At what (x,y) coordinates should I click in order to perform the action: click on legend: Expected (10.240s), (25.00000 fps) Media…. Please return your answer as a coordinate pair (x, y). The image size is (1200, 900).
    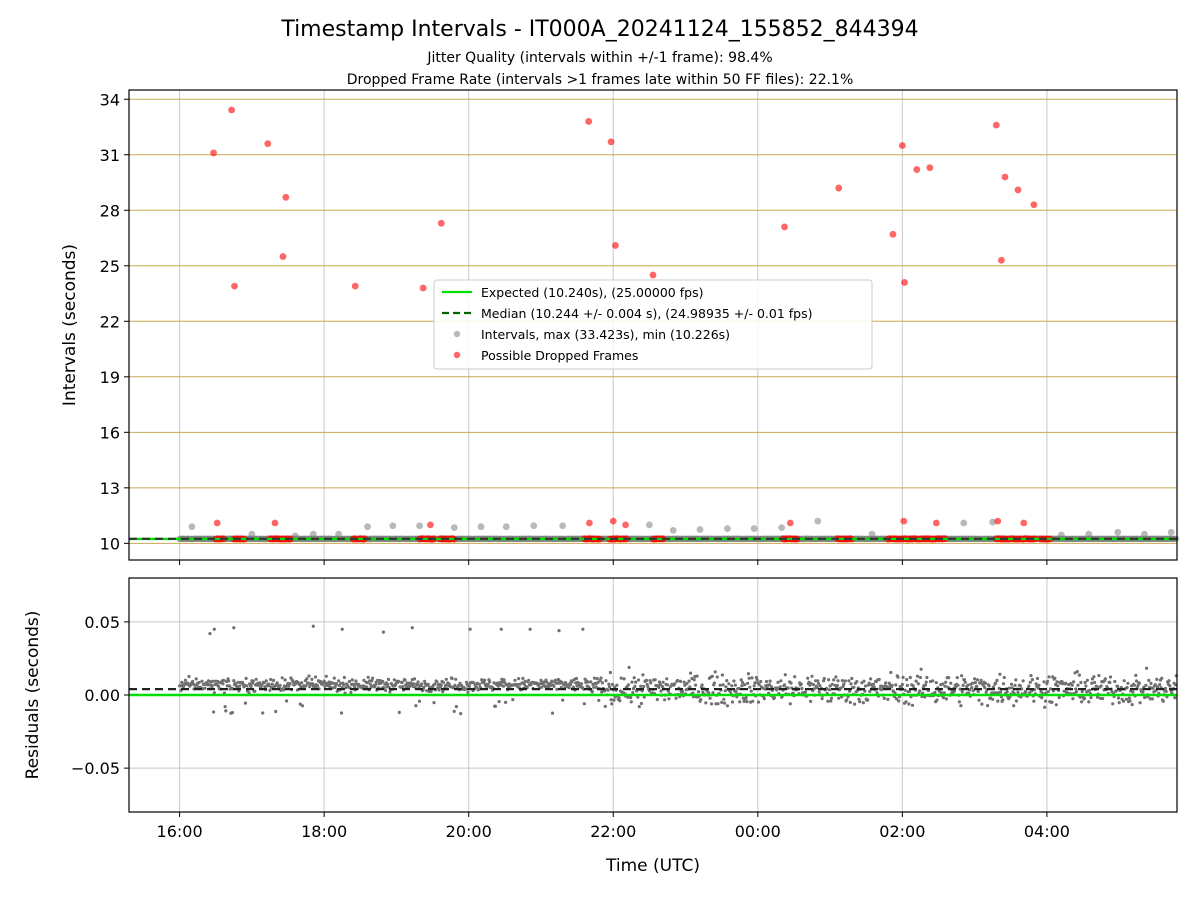
    Looking at the image, I should click on (653, 324).